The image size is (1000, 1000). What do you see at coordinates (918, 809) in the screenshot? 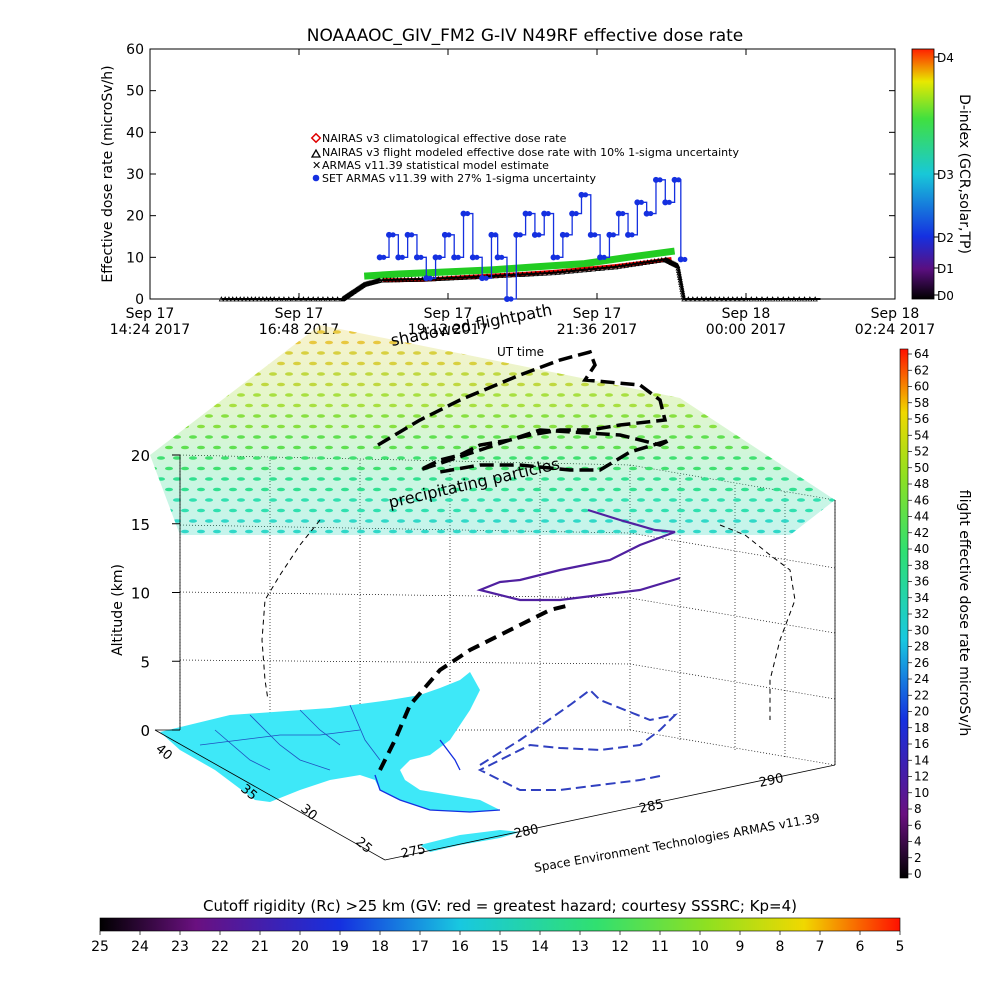
I see `dose-tick-label: 8` at bounding box center [918, 809].